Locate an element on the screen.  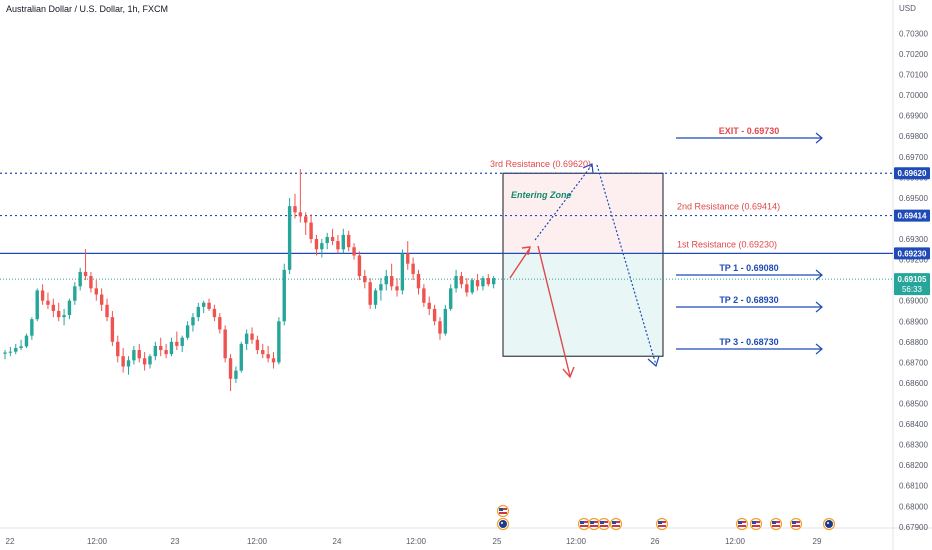
target-arrow: TP 2 - 0.68930 is located at coordinates (749, 304).